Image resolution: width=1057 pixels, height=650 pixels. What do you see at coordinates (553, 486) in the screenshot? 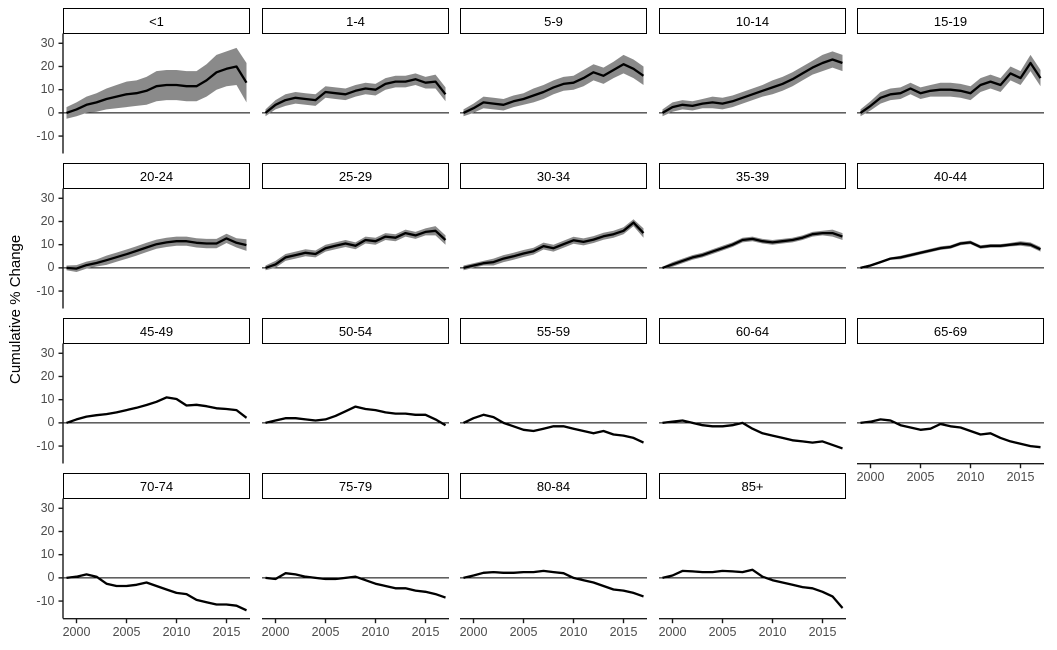
I see `facet-strip: 80-84` at bounding box center [553, 486].